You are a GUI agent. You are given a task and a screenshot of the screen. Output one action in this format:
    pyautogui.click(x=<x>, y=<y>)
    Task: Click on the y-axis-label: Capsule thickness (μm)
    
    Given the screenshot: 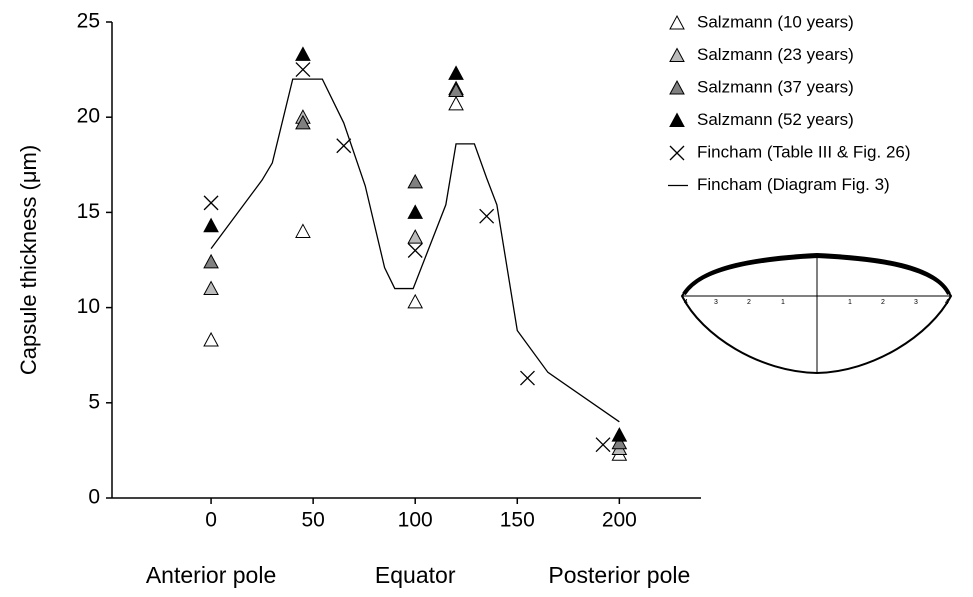 What is the action you would take?
    pyautogui.click(x=28, y=260)
    